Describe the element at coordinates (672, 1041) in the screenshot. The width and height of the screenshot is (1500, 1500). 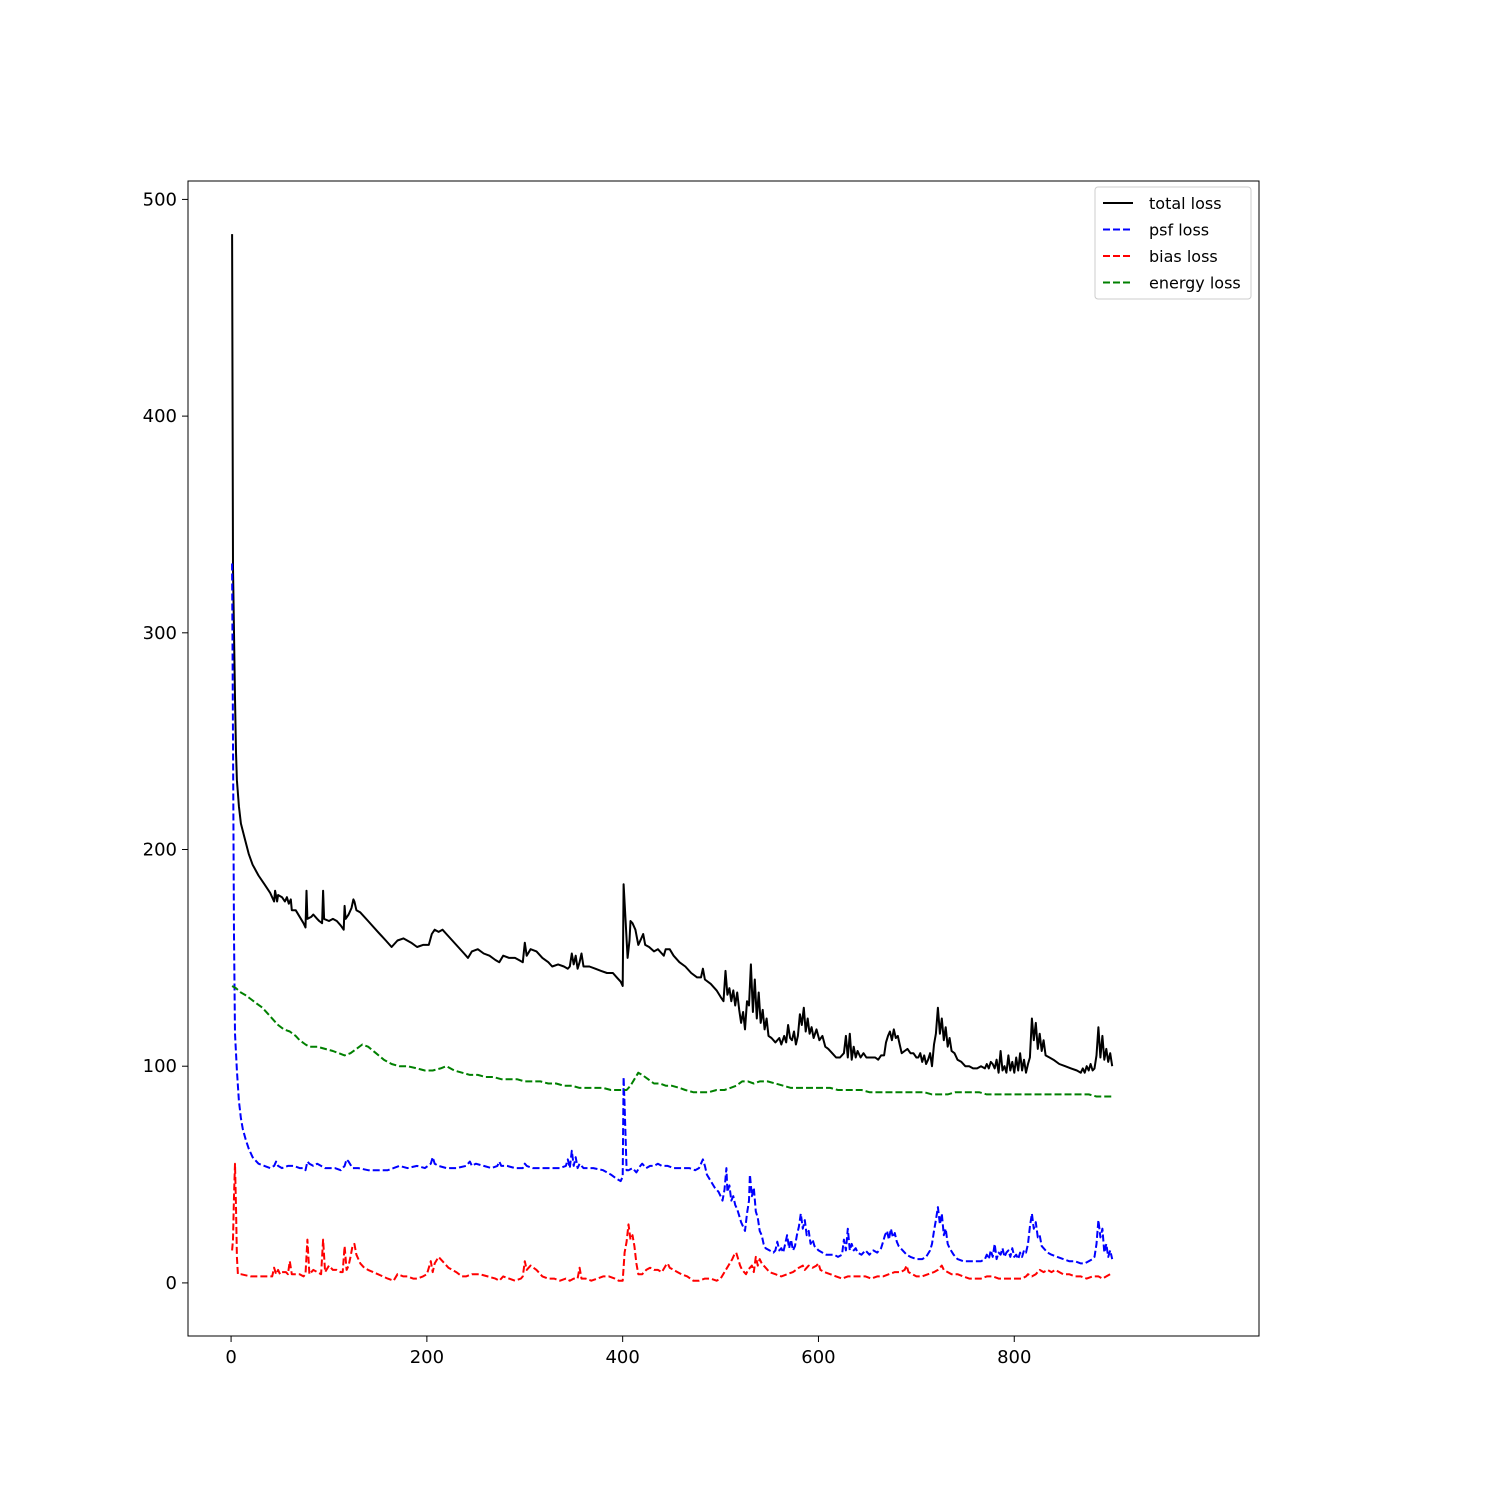
I see `series-line-energy-loss` at that location.